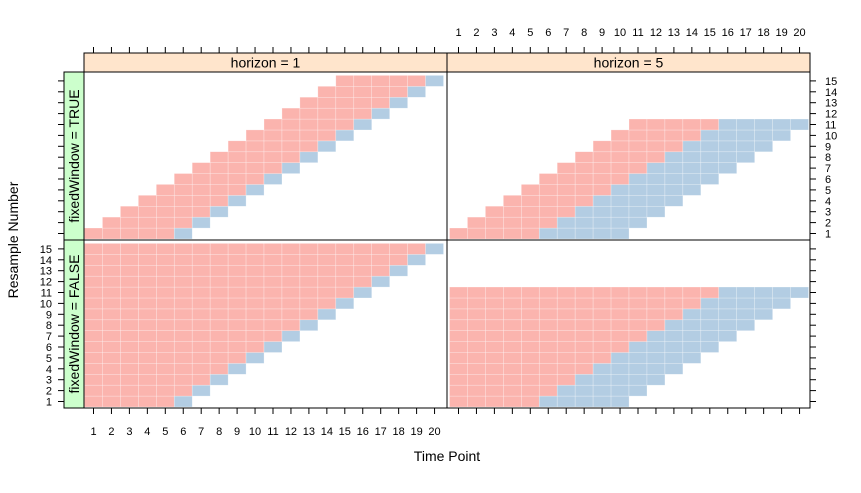  What do you see at coordinates (828, 191) in the screenshot?
I see `y-tick-label: 5` at bounding box center [828, 191].